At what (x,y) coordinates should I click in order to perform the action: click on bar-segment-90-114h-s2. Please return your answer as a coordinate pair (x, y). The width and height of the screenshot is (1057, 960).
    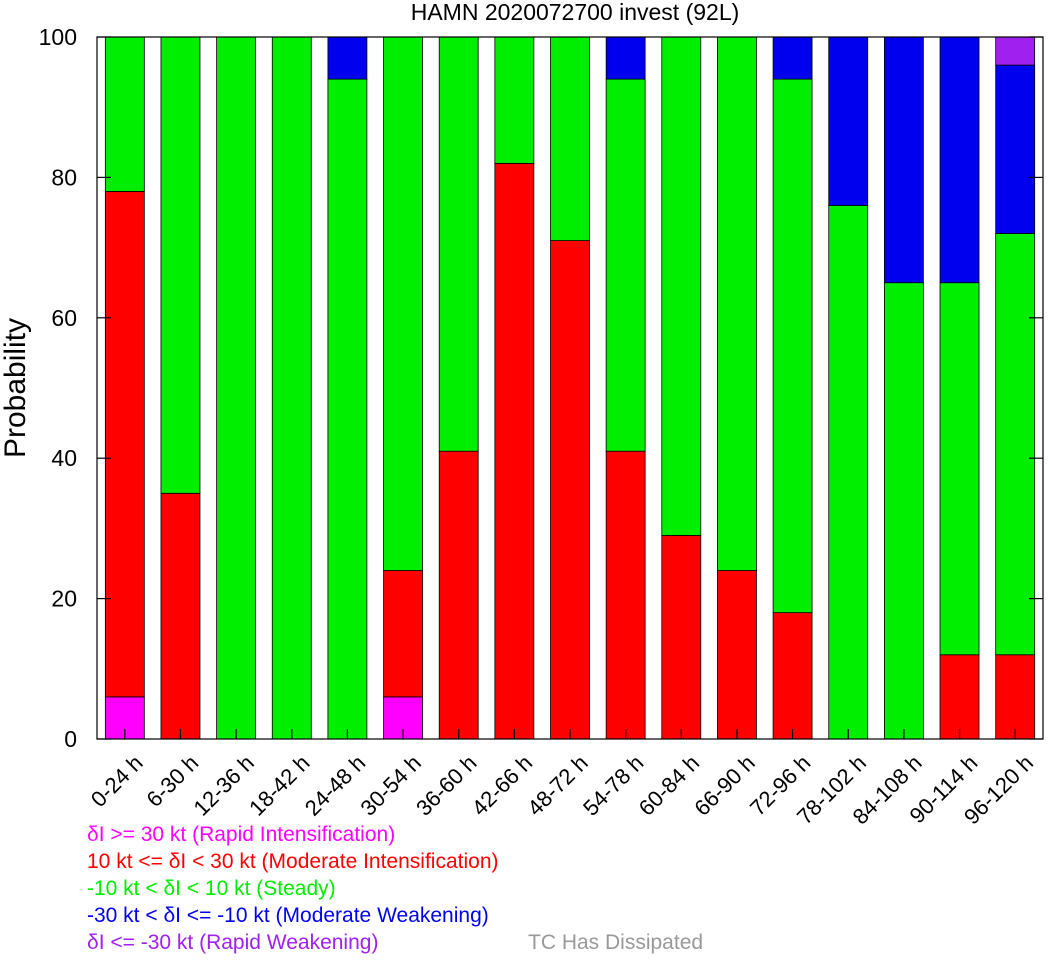
    Looking at the image, I should click on (959, 469).